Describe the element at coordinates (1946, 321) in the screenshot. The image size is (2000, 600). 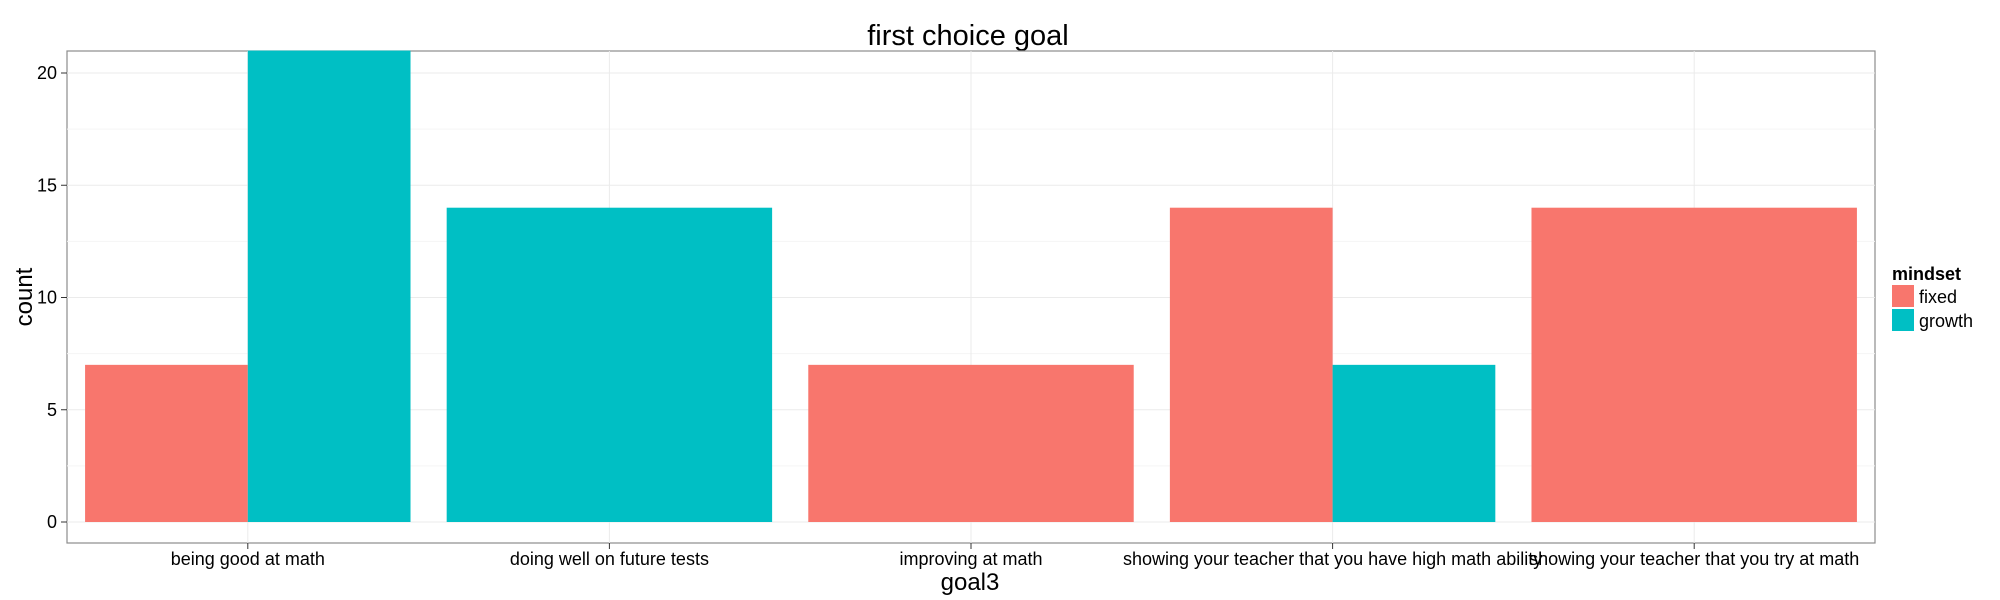
I see `legend-label-growth: growth` at that location.